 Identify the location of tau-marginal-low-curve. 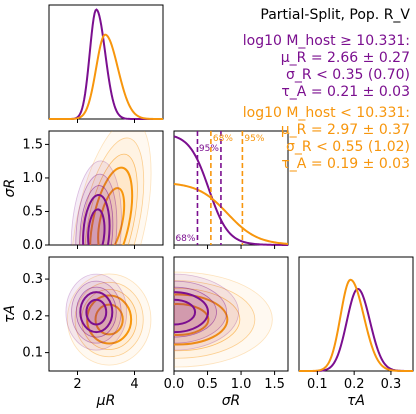
(356, 325).